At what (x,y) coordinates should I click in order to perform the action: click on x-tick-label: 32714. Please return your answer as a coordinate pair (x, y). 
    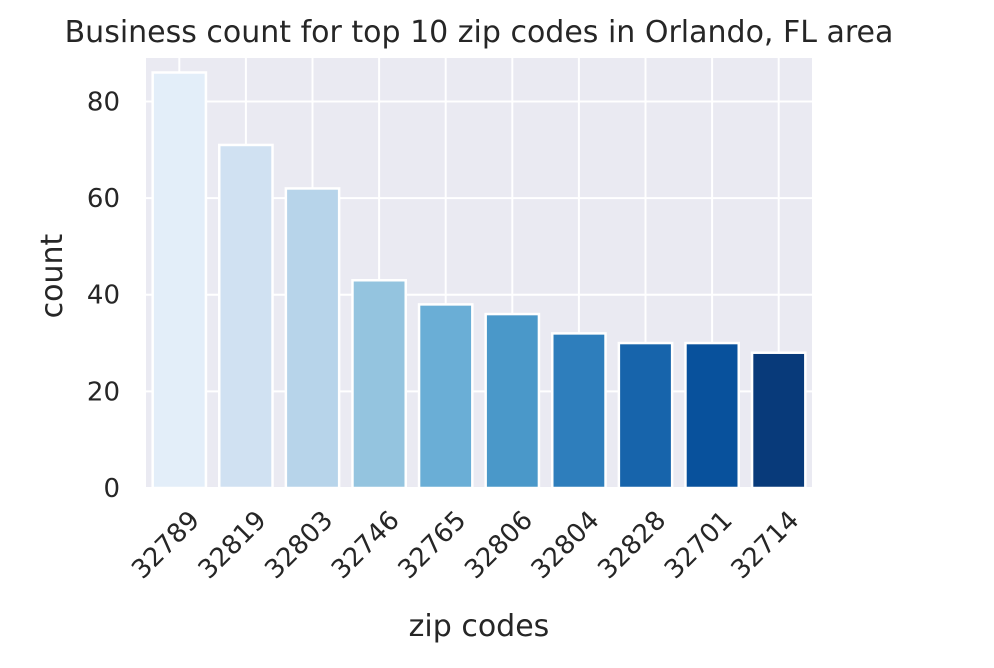
    Looking at the image, I should click on (766, 545).